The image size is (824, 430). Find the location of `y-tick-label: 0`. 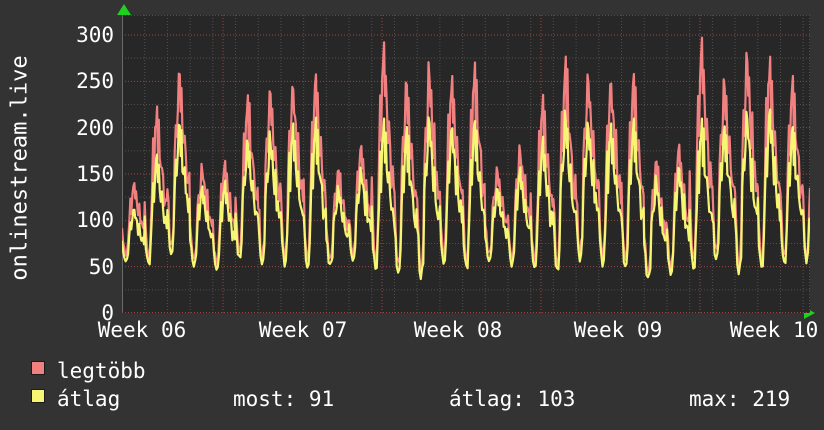

y-tick-label: 0 is located at coordinates (107, 313).